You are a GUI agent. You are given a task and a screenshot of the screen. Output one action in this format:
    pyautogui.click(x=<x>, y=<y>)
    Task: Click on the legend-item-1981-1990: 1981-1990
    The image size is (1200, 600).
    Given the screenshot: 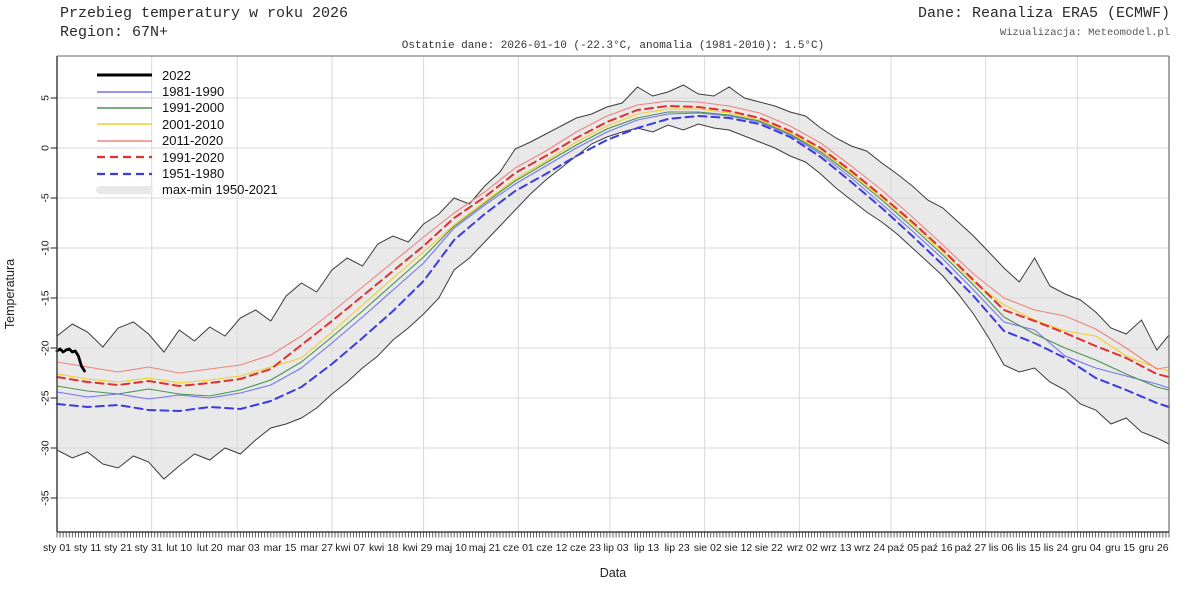 What is the action you would take?
    pyautogui.click(x=187, y=91)
    